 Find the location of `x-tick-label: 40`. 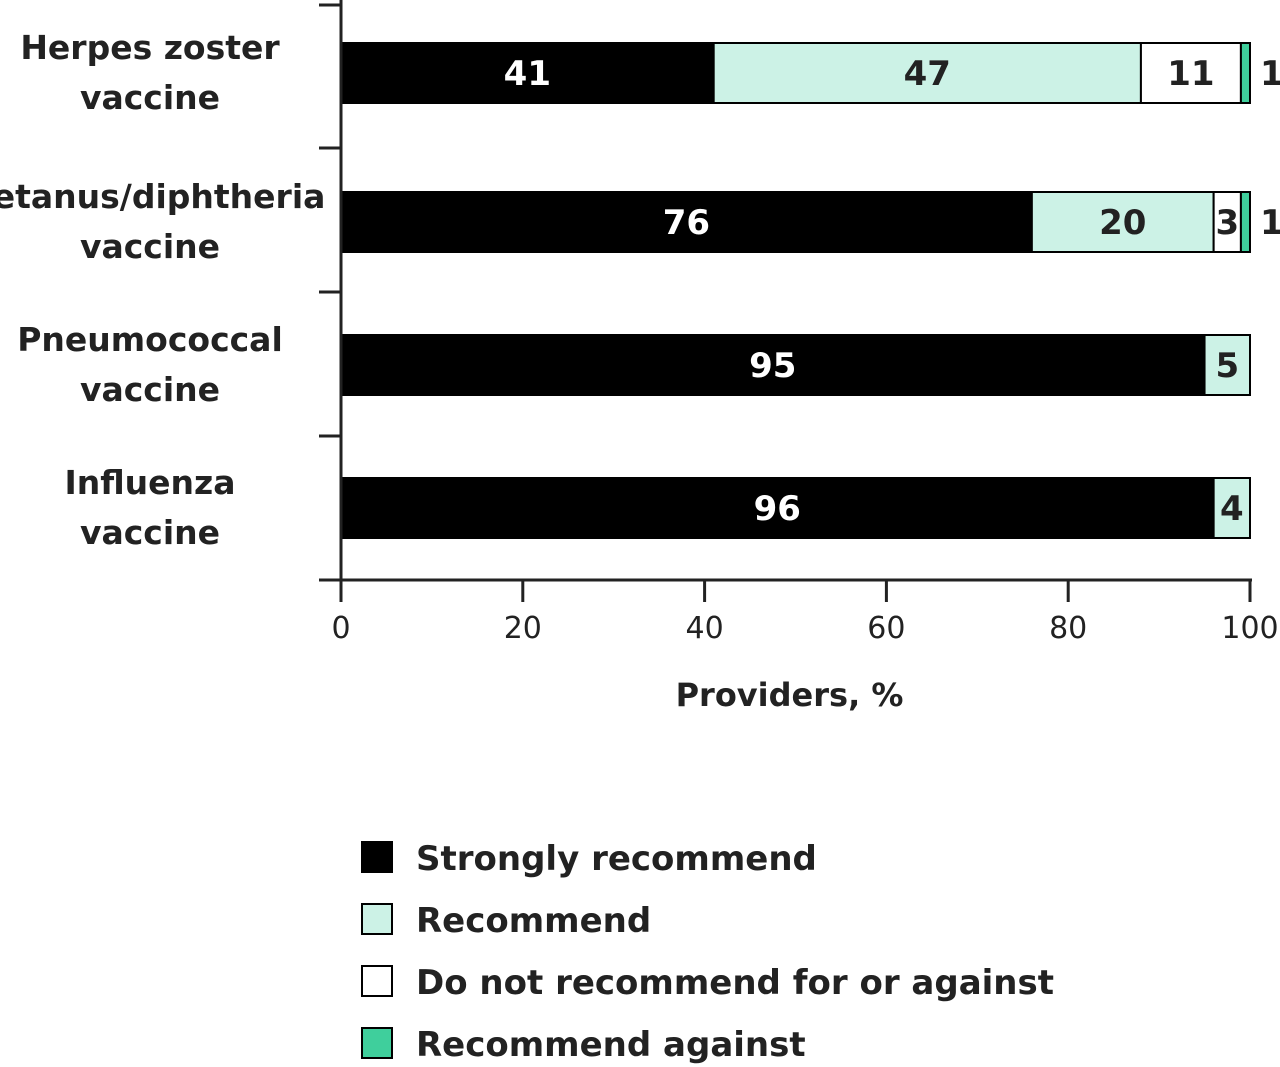

x-tick-label: 40 is located at coordinates (705, 628).